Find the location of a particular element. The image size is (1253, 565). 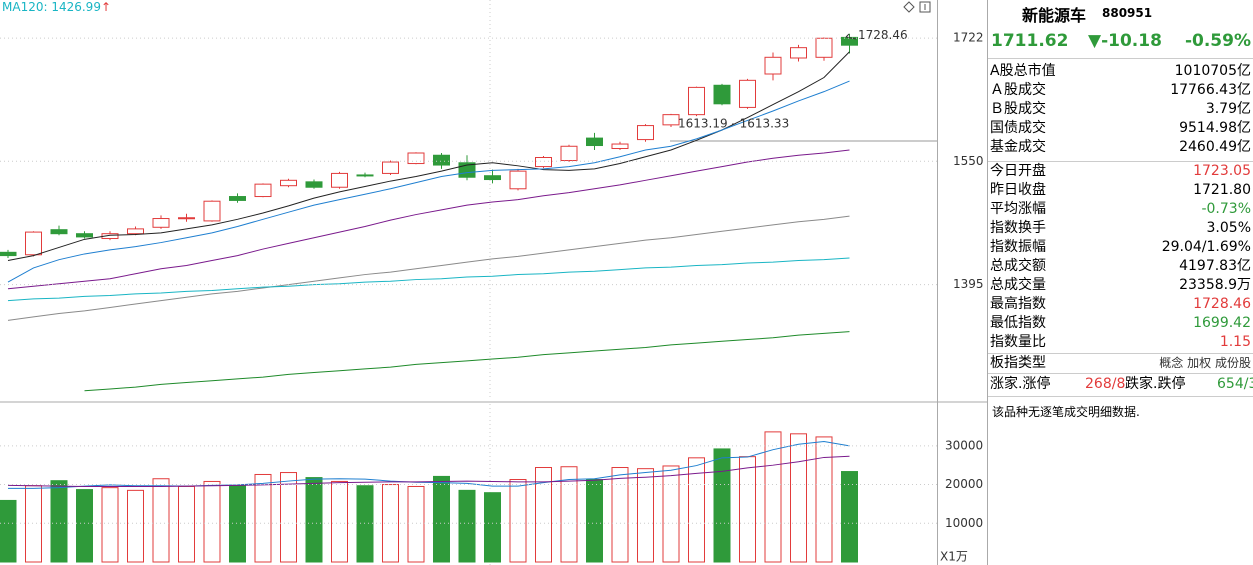

quote-row: Ａ股成交 17766.43亿 is located at coordinates (1120, 90).